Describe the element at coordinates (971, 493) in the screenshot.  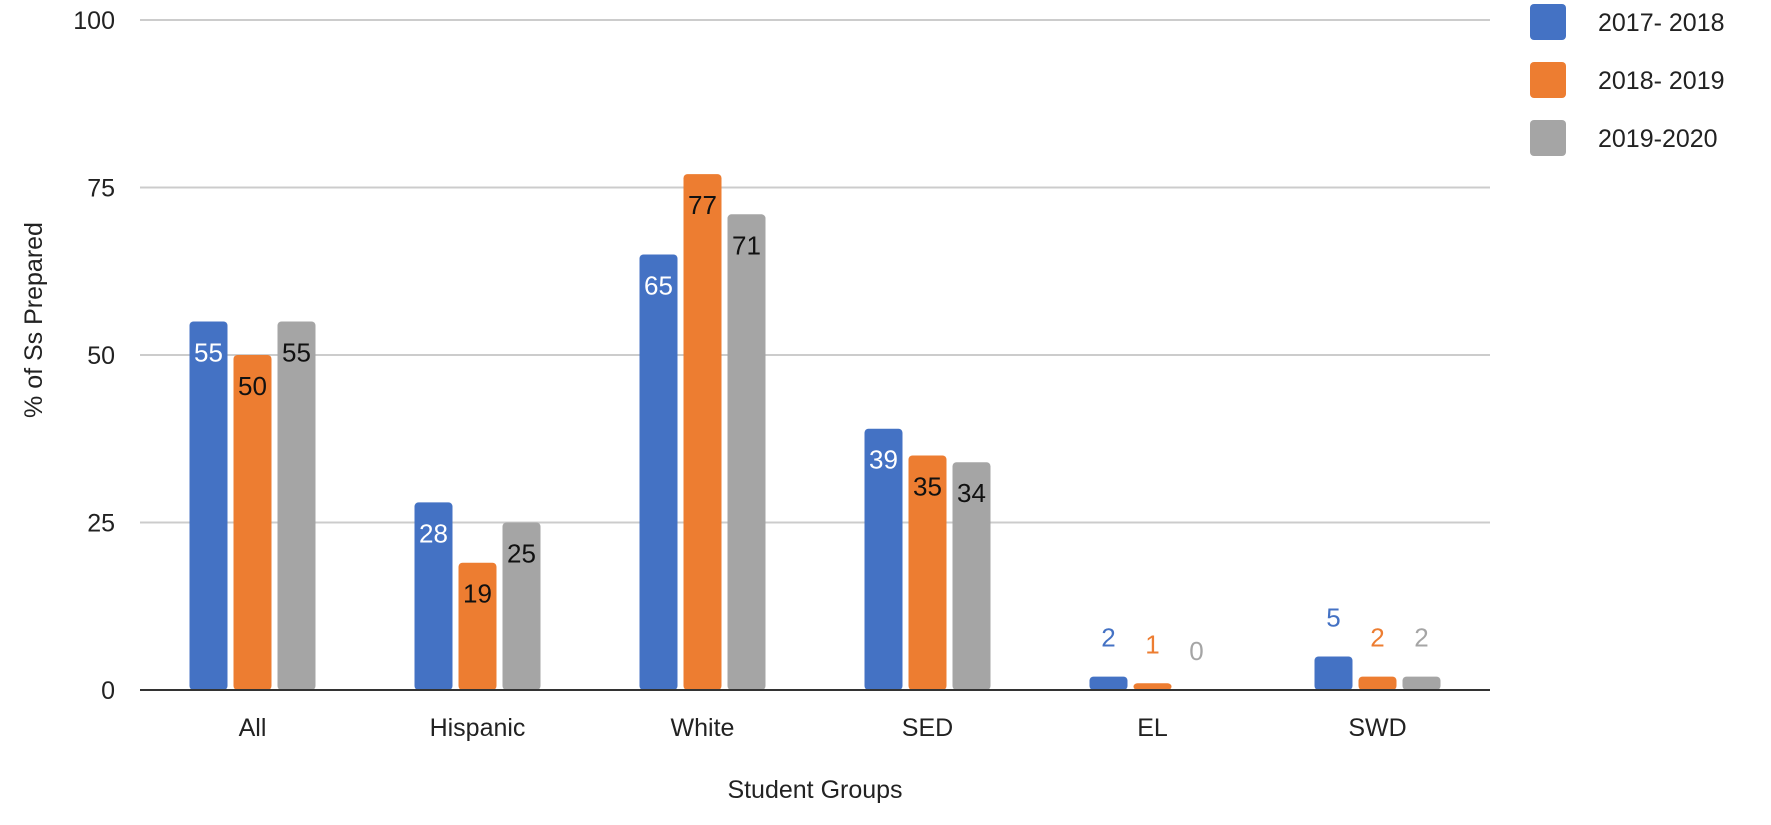
I see `data-label: 34` at that location.